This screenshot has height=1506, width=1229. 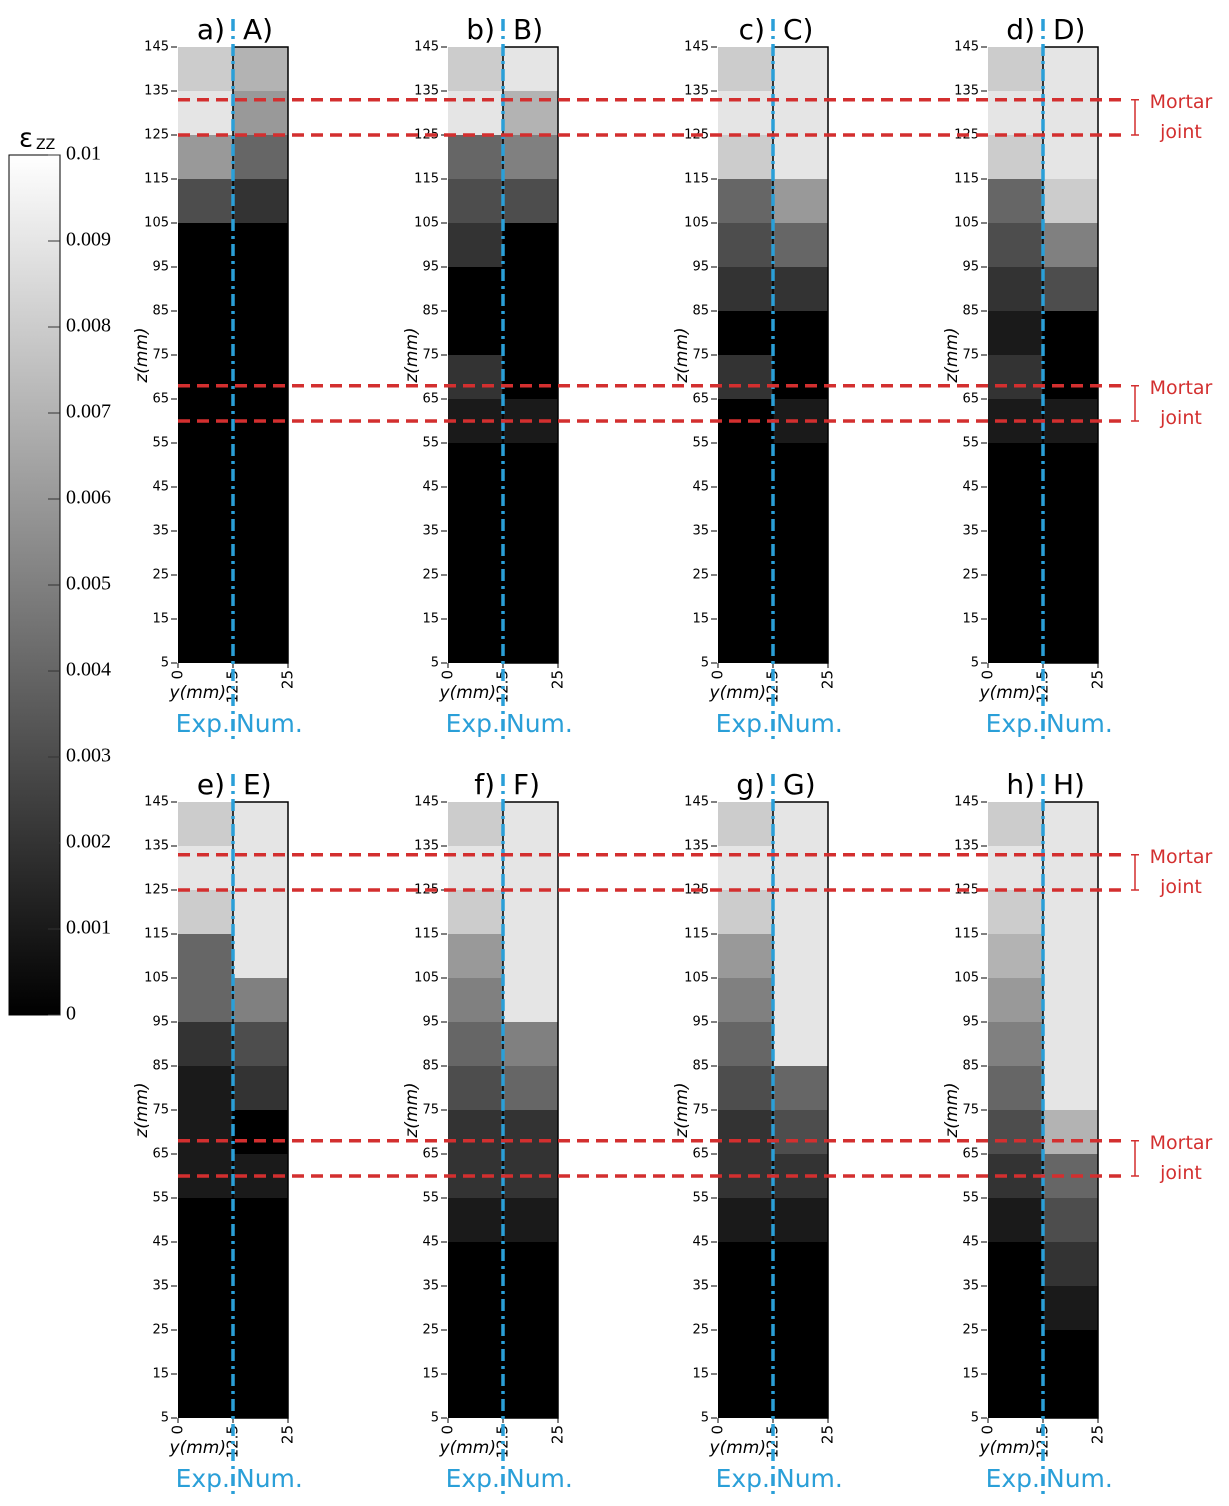 What do you see at coordinates (426, 846) in the screenshot?
I see `y-tick-label: 135` at bounding box center [426, 846].